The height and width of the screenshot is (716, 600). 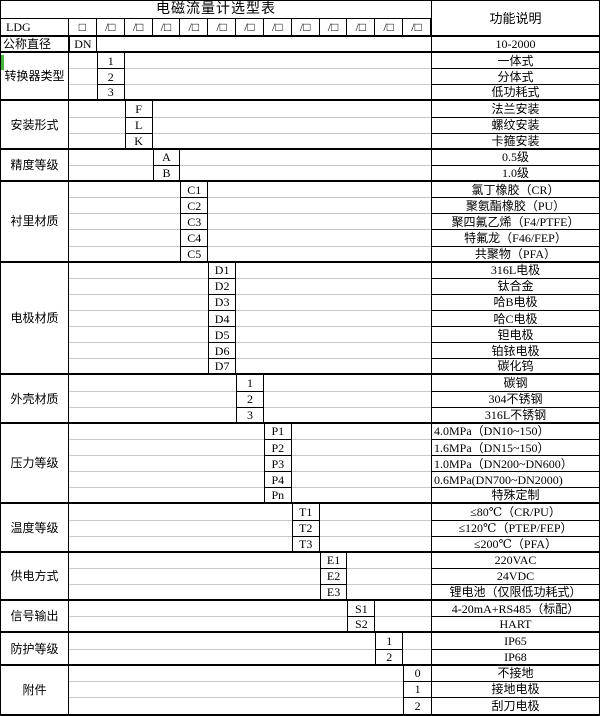 I want to click on option-desc-cell: ≤80℃（CR/PU）, so click(x=514, y=512).